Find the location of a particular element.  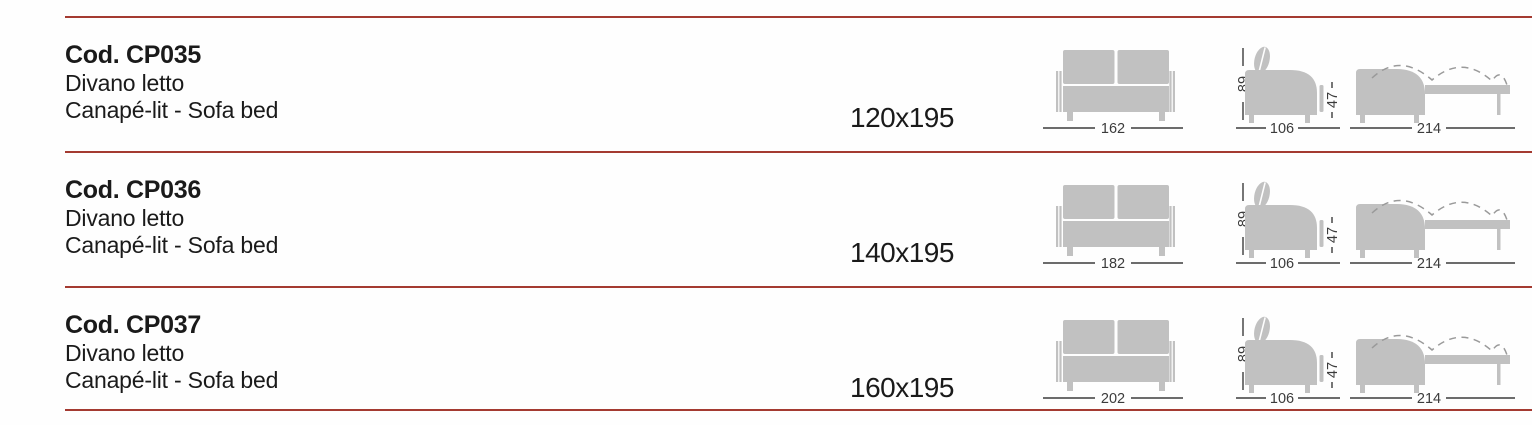

product-code: Cod. CP037 is located at coordinates (133, 325).